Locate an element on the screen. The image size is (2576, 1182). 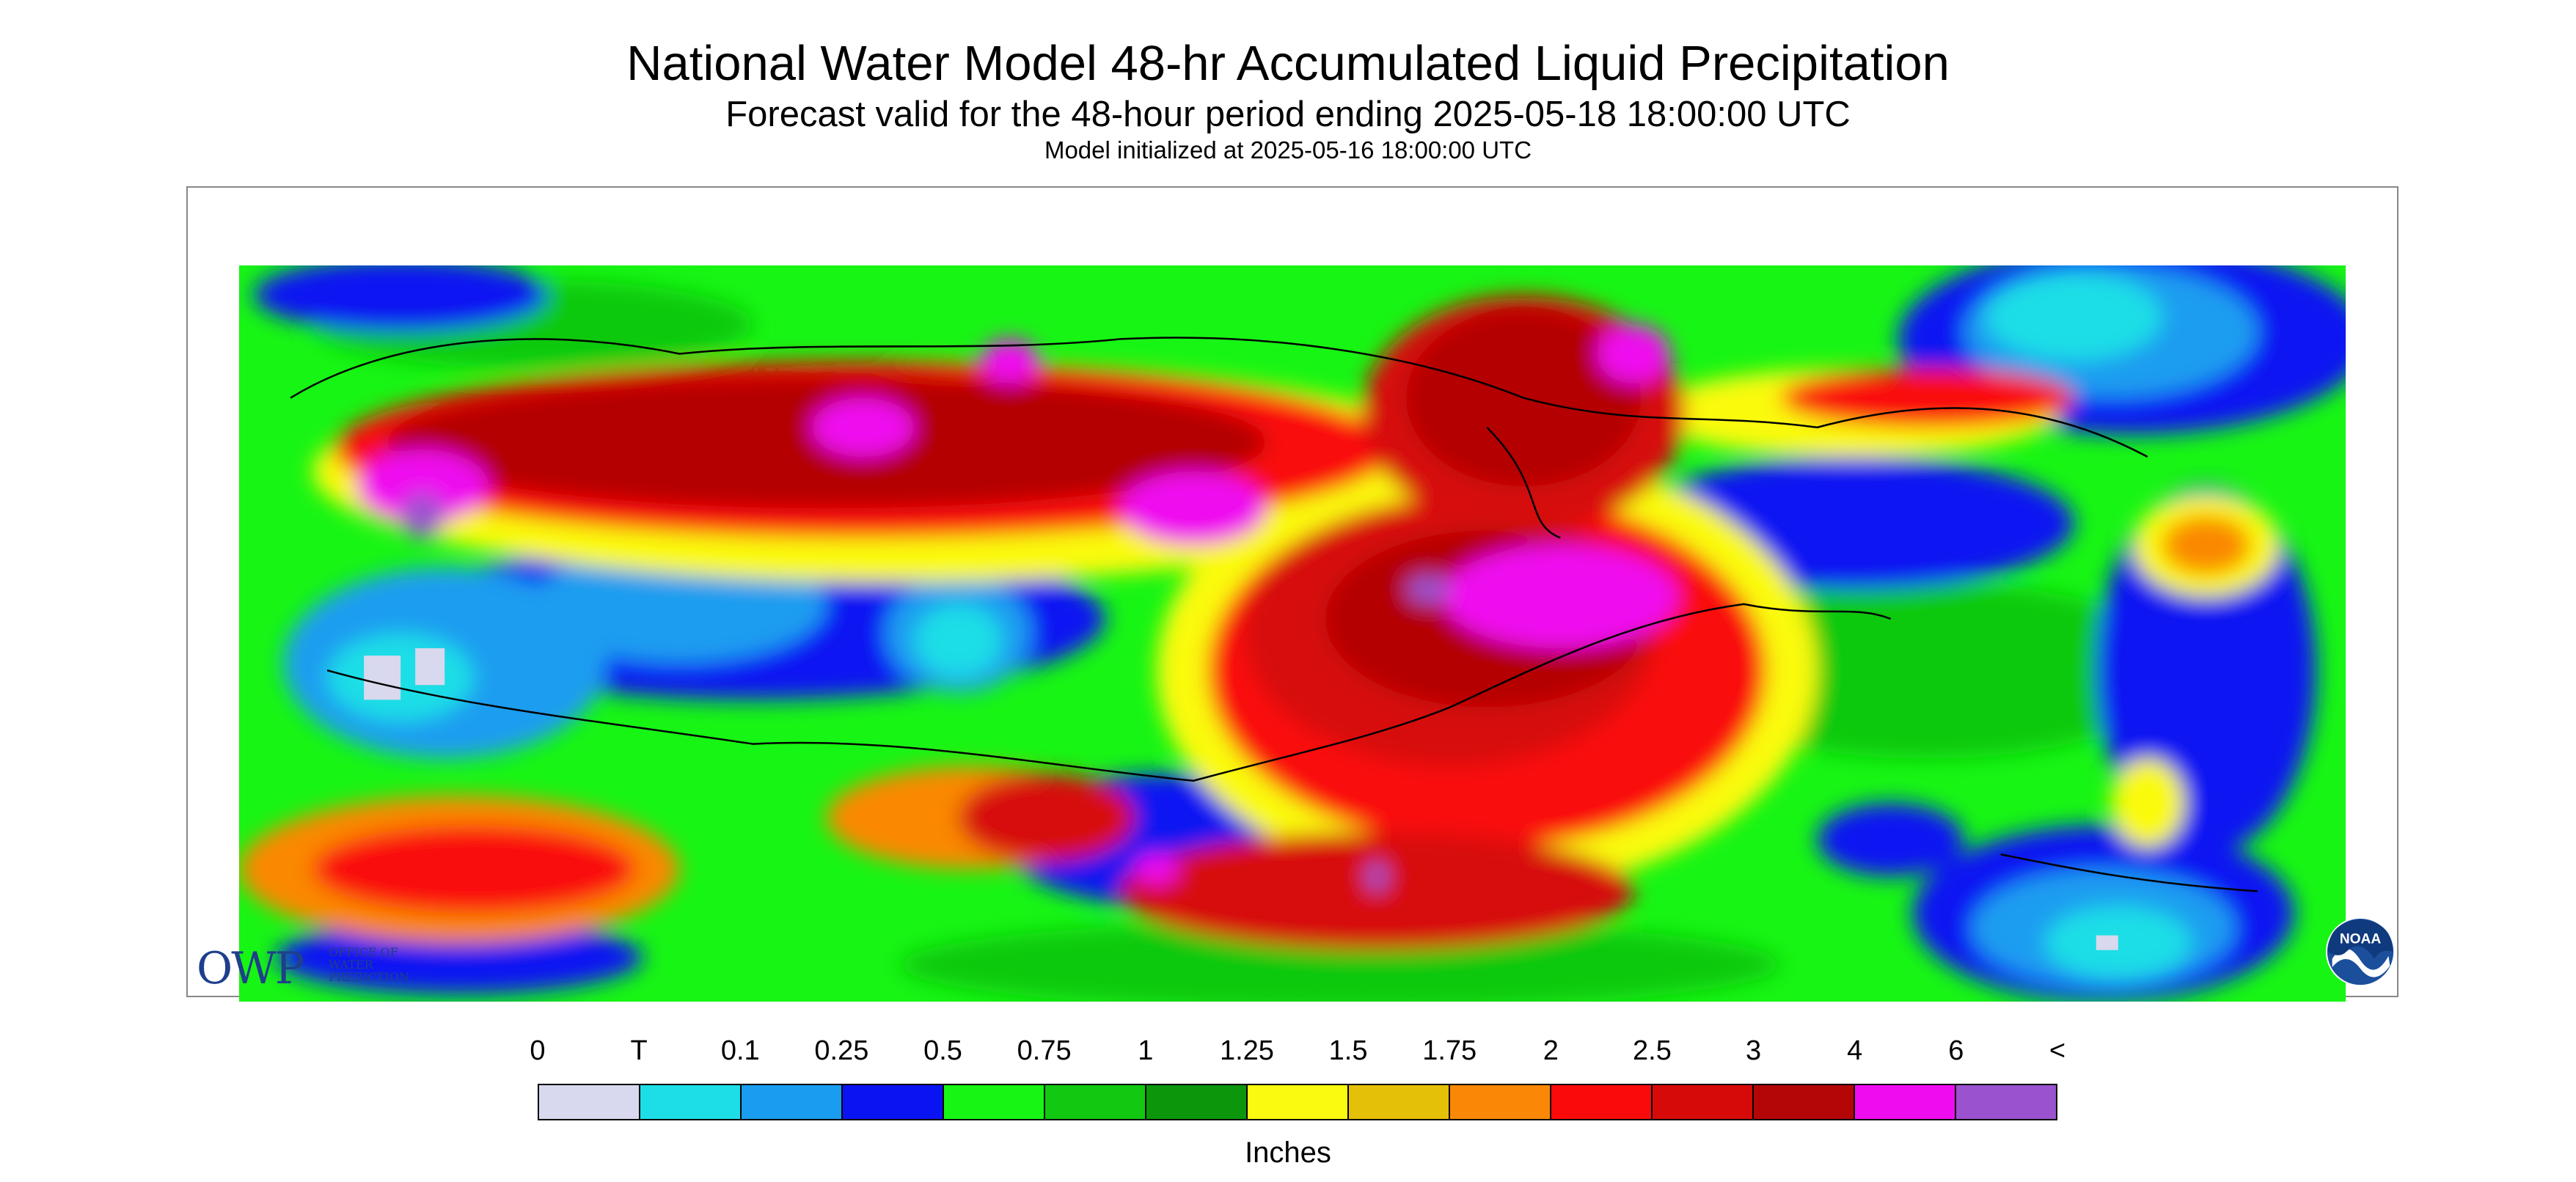
legend-tick-label: 0.75 is located at coordinates (1044, 1050).